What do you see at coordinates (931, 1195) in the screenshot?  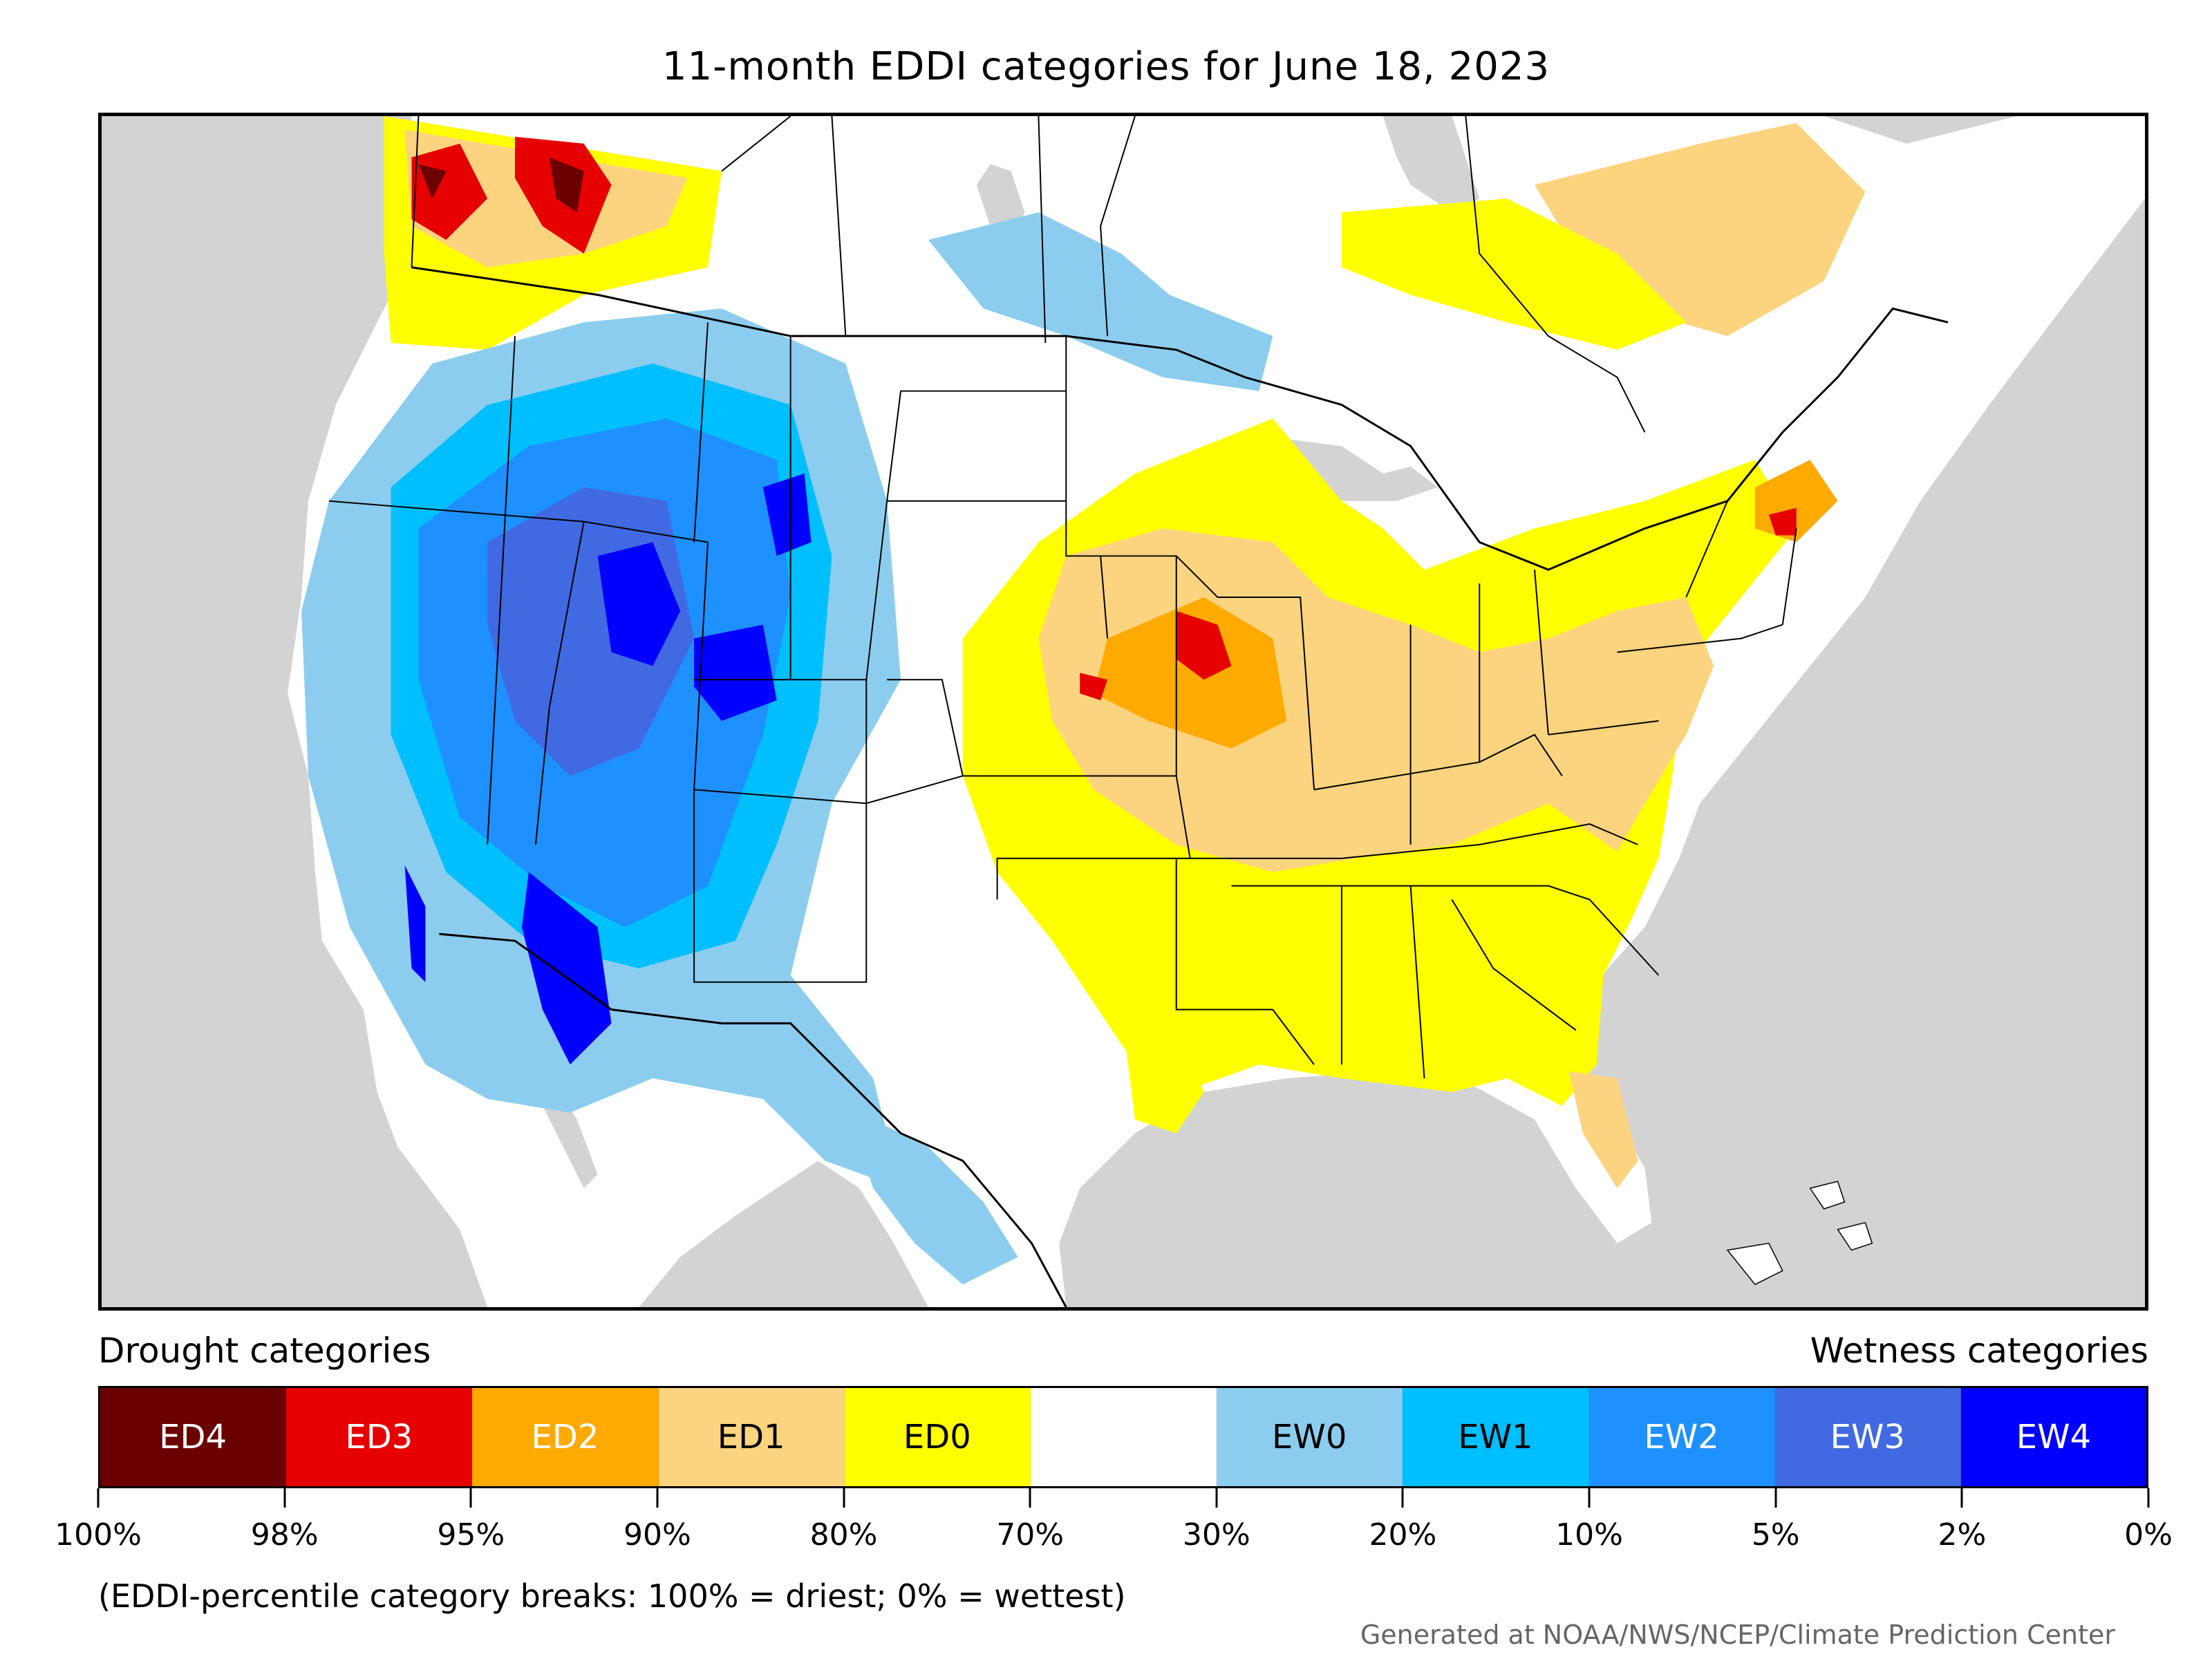 I see `ew1-texas-coast` at bounding box center [931, 1195].